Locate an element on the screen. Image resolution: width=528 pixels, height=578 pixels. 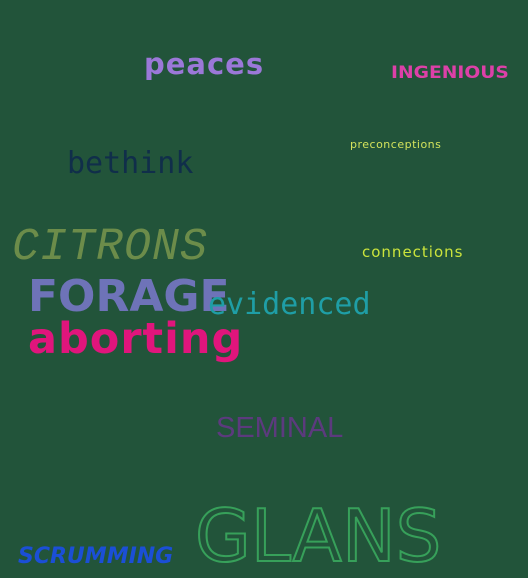
word-glans: GLANS is located at coordinates (318, 536).